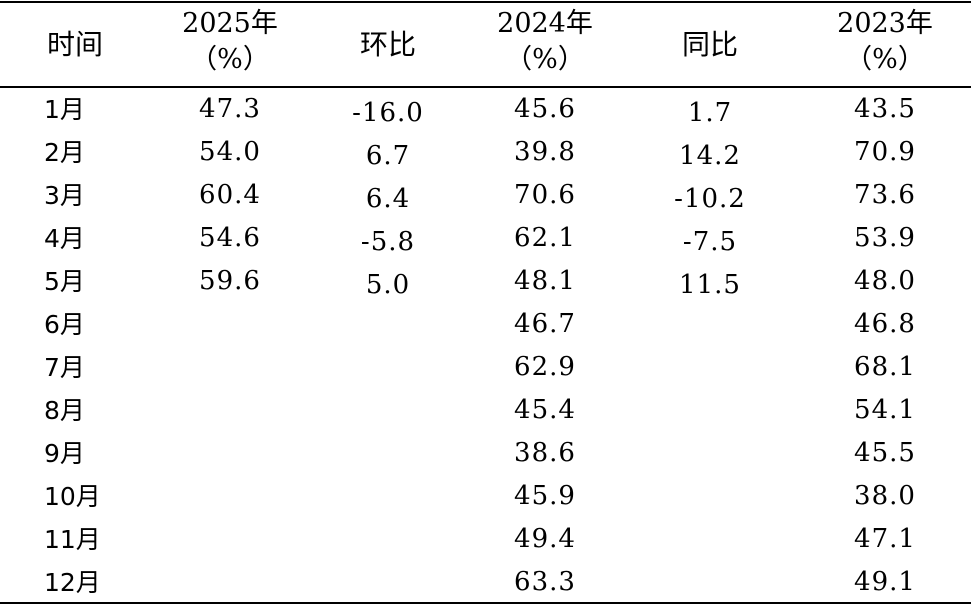 The height and width of the screenshot is (608, 971). I want to click on cell-2025: 60.4, so click(230, 195).